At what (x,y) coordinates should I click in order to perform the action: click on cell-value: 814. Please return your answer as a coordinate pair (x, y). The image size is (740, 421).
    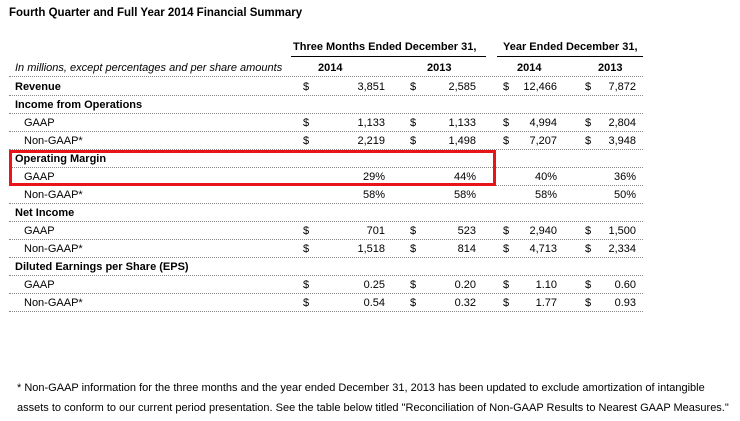
    Looking at the image, I should click on (466, 249).